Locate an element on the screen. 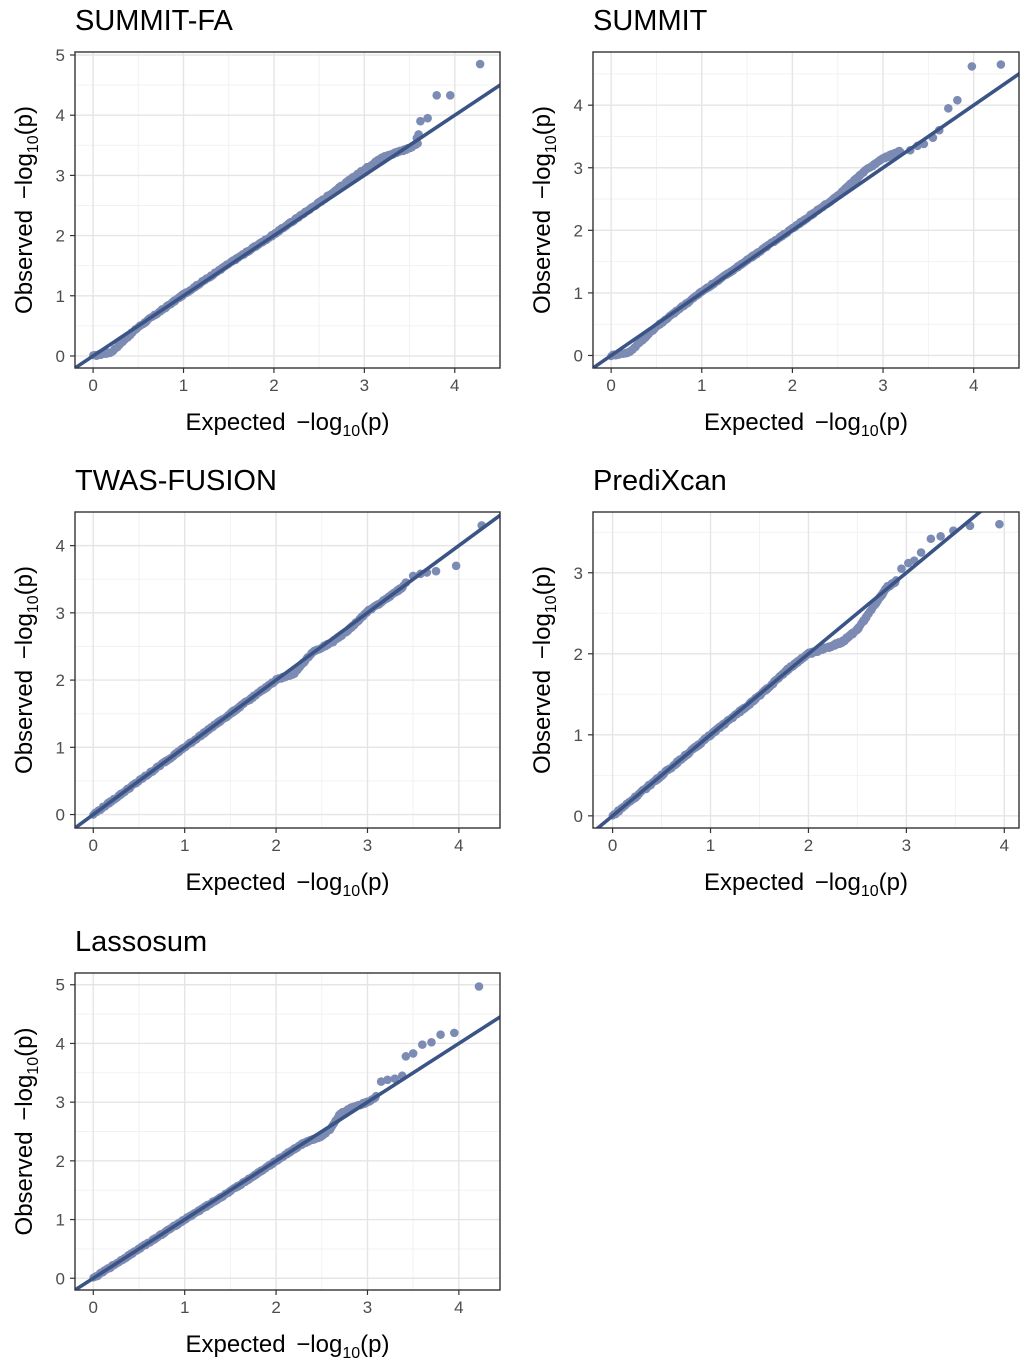  panel-title: Lassosum is located at coordinates (141, 942).